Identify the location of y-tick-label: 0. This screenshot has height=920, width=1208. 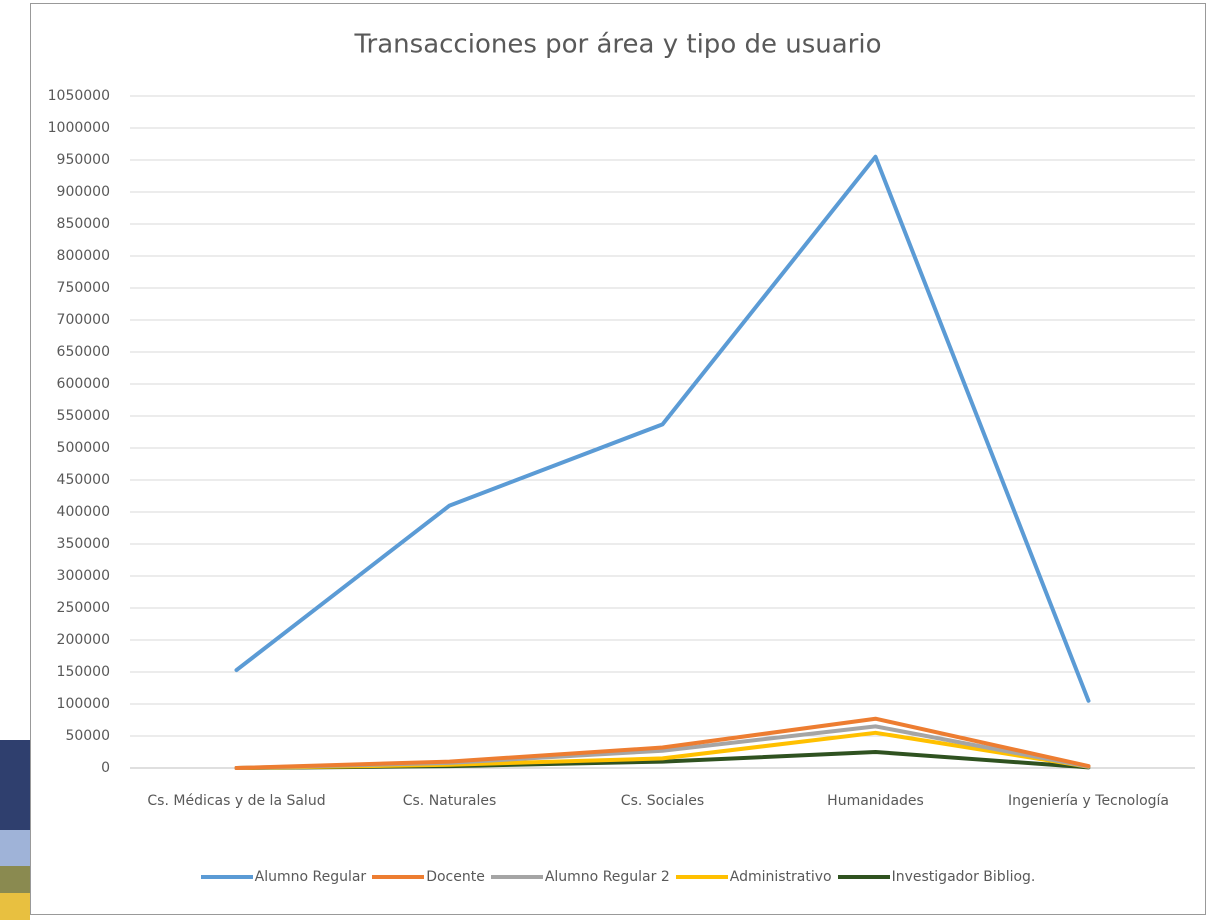
(105, 768).